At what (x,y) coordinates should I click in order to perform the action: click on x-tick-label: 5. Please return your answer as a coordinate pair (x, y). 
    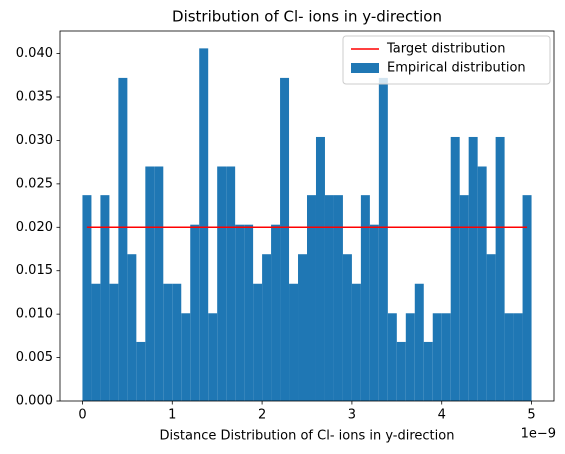
    Looking at the image, I should click on (531, 415).